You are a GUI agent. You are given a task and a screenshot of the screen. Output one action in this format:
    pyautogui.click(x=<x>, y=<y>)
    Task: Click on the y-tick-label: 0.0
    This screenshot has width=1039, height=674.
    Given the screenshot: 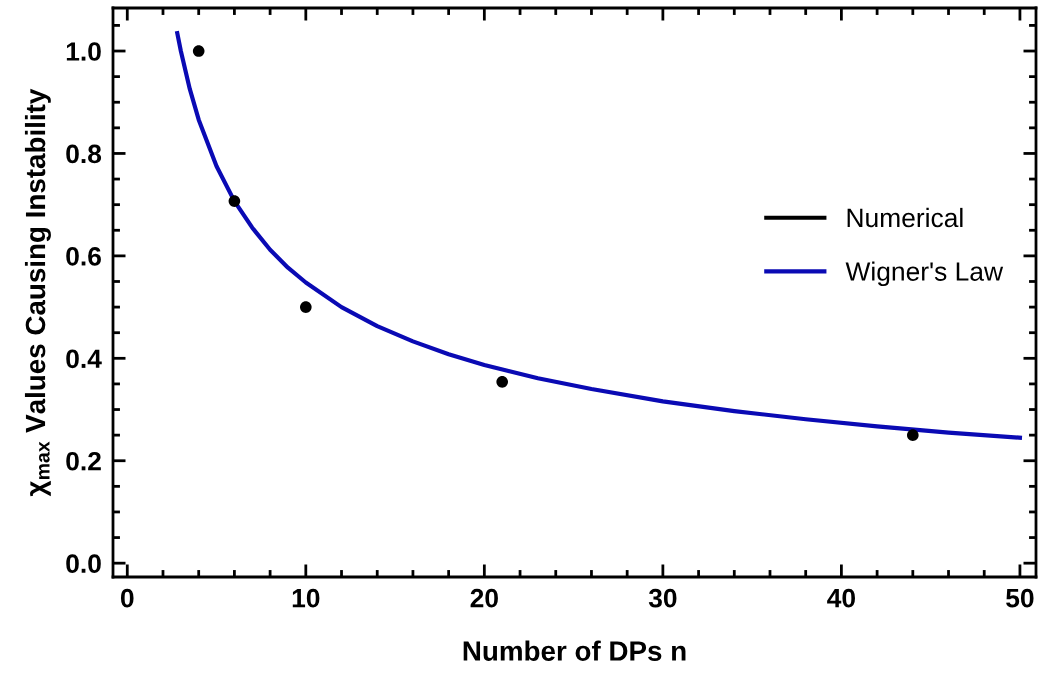 What is the action you would take?
    pyautogui.click(x=83, y=563)
    